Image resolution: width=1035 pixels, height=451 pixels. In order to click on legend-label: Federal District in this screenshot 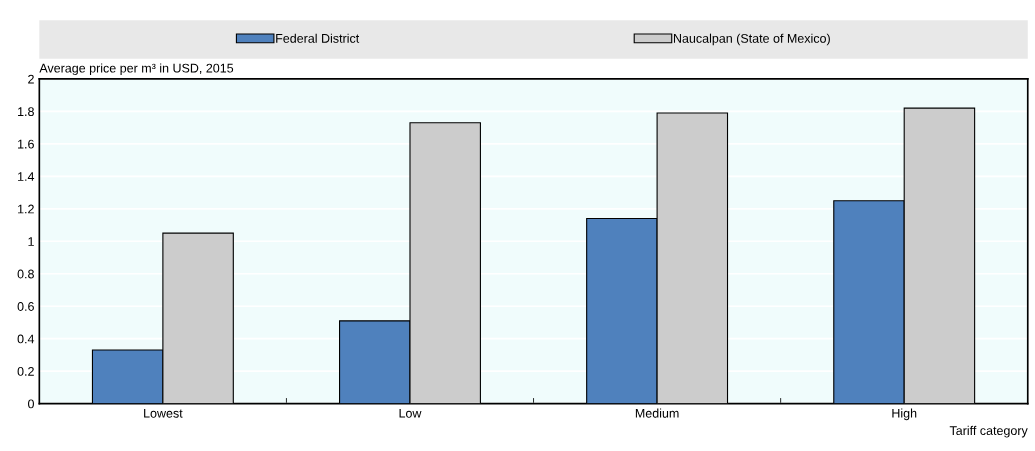, I will do `click(318, 38)`.